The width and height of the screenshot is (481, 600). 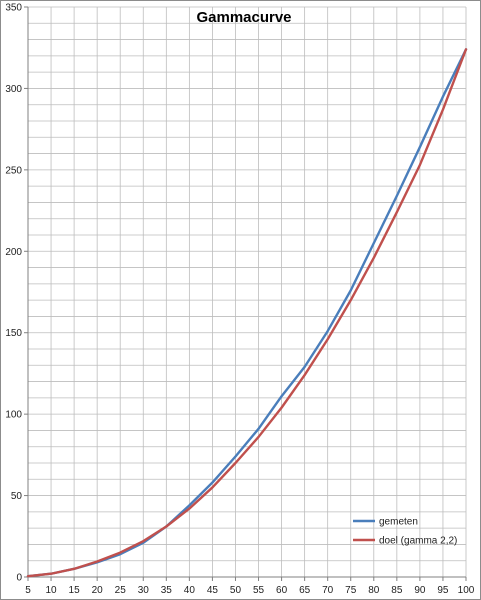 I want to click on y-tick-label: 200, so click(x=13, y=252).